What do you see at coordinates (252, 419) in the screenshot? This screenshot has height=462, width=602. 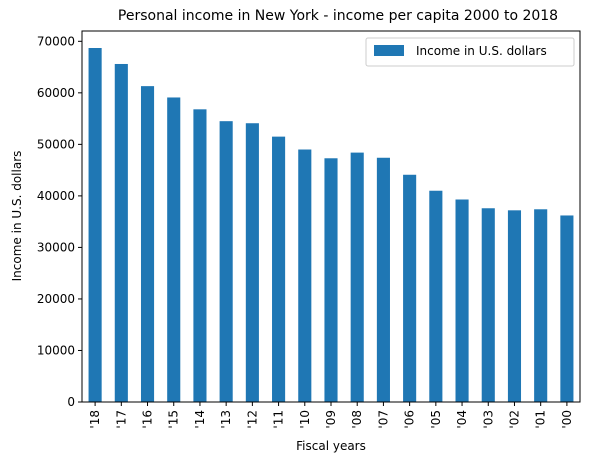 I see `x-tick-label: '12` at bounding box center [252, 419].